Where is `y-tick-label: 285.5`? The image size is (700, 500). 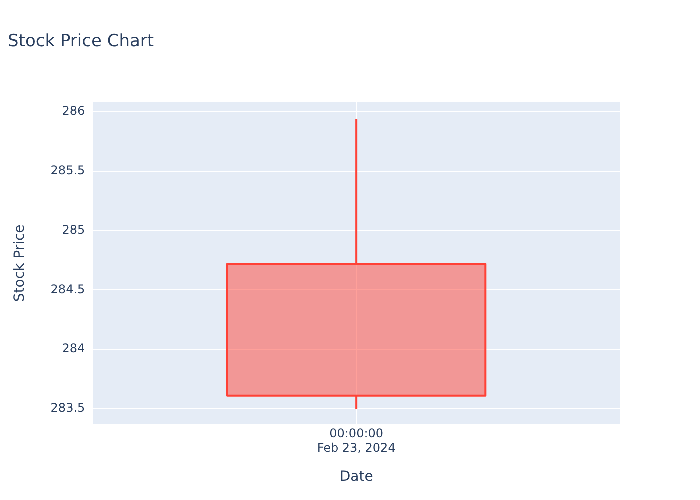 y-tick-label: 285.5 is located at coordinates (68, 170).